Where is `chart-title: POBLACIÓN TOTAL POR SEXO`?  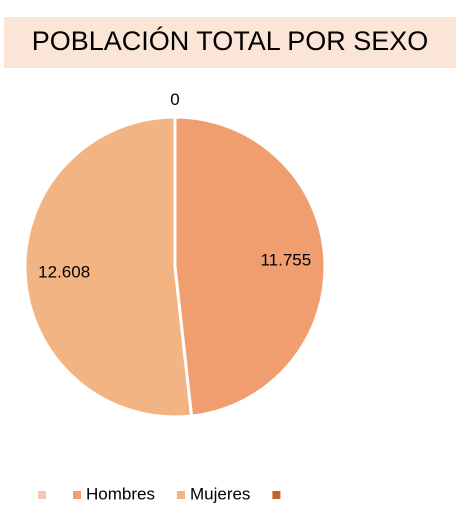
chart-title: POBLACIÓN TOTAL POR SEXO is located at coordinates (230, 40).